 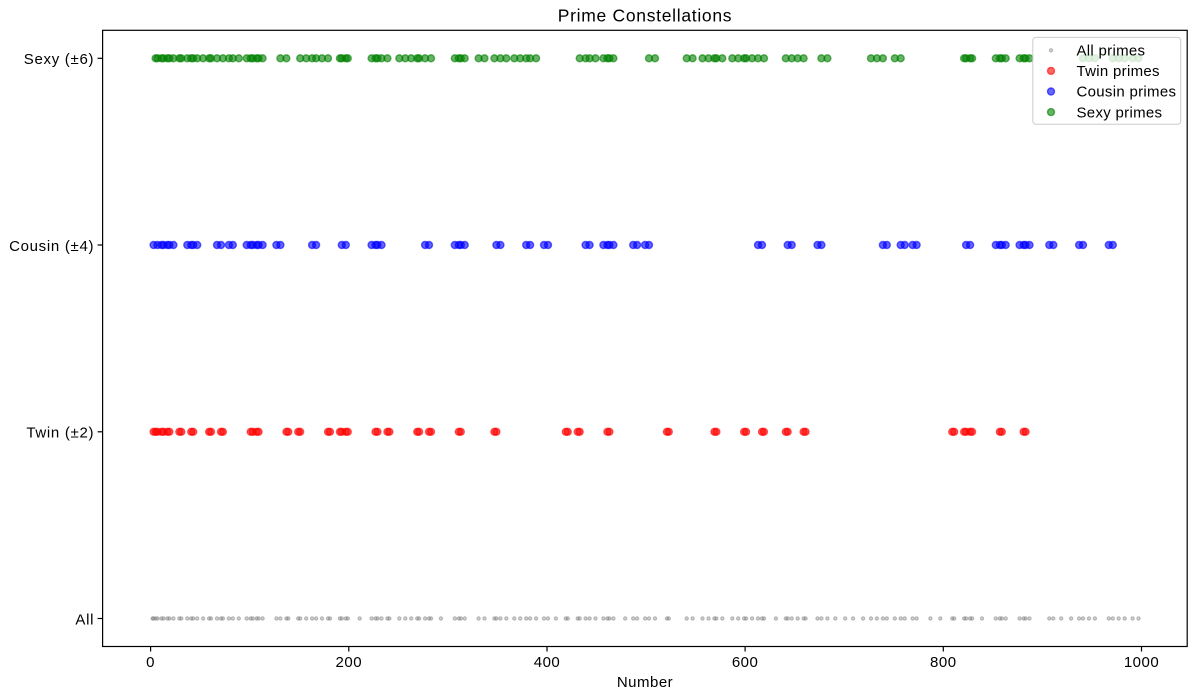 I want to click on svg-text: 0, so click(x=150, y=662).